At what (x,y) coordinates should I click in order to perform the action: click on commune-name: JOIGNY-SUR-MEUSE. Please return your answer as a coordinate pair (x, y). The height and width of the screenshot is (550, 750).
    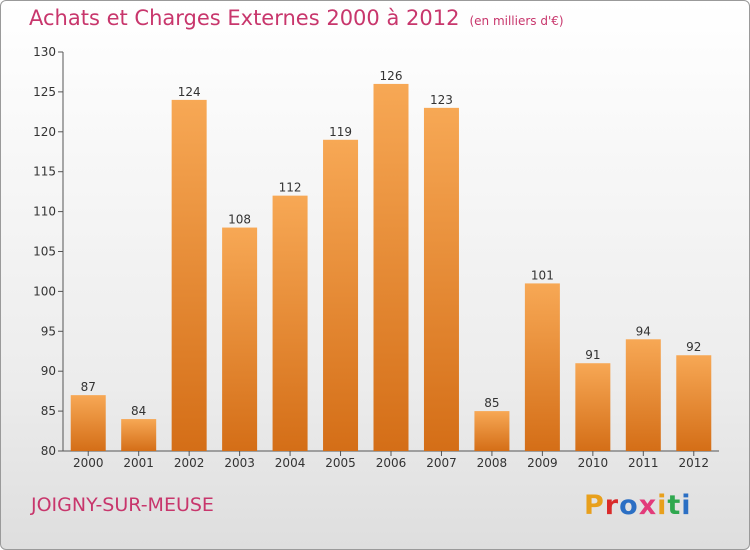
    Looking at the image, I should click on (122, 505).